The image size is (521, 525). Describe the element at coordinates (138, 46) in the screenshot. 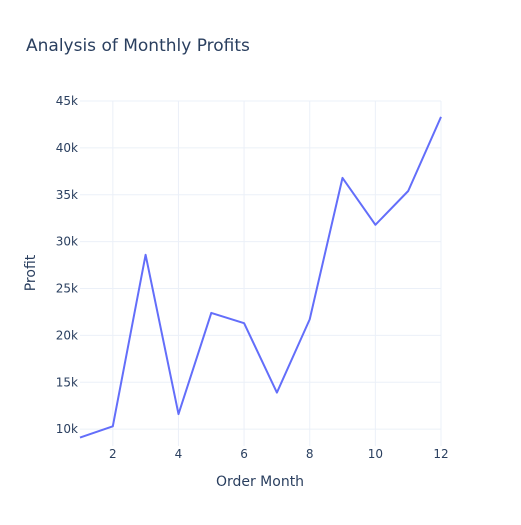

I see `chart-title: Analysis of Monthly Profits` at that location.